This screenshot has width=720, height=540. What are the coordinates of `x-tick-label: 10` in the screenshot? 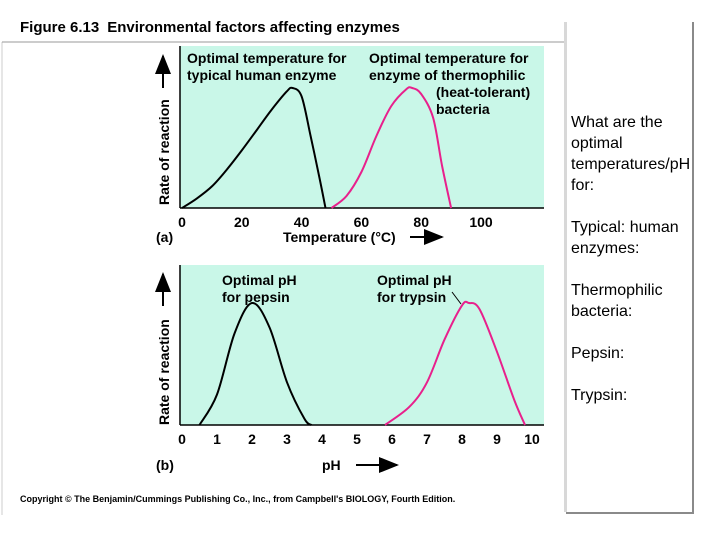 It's located at (532, 439).